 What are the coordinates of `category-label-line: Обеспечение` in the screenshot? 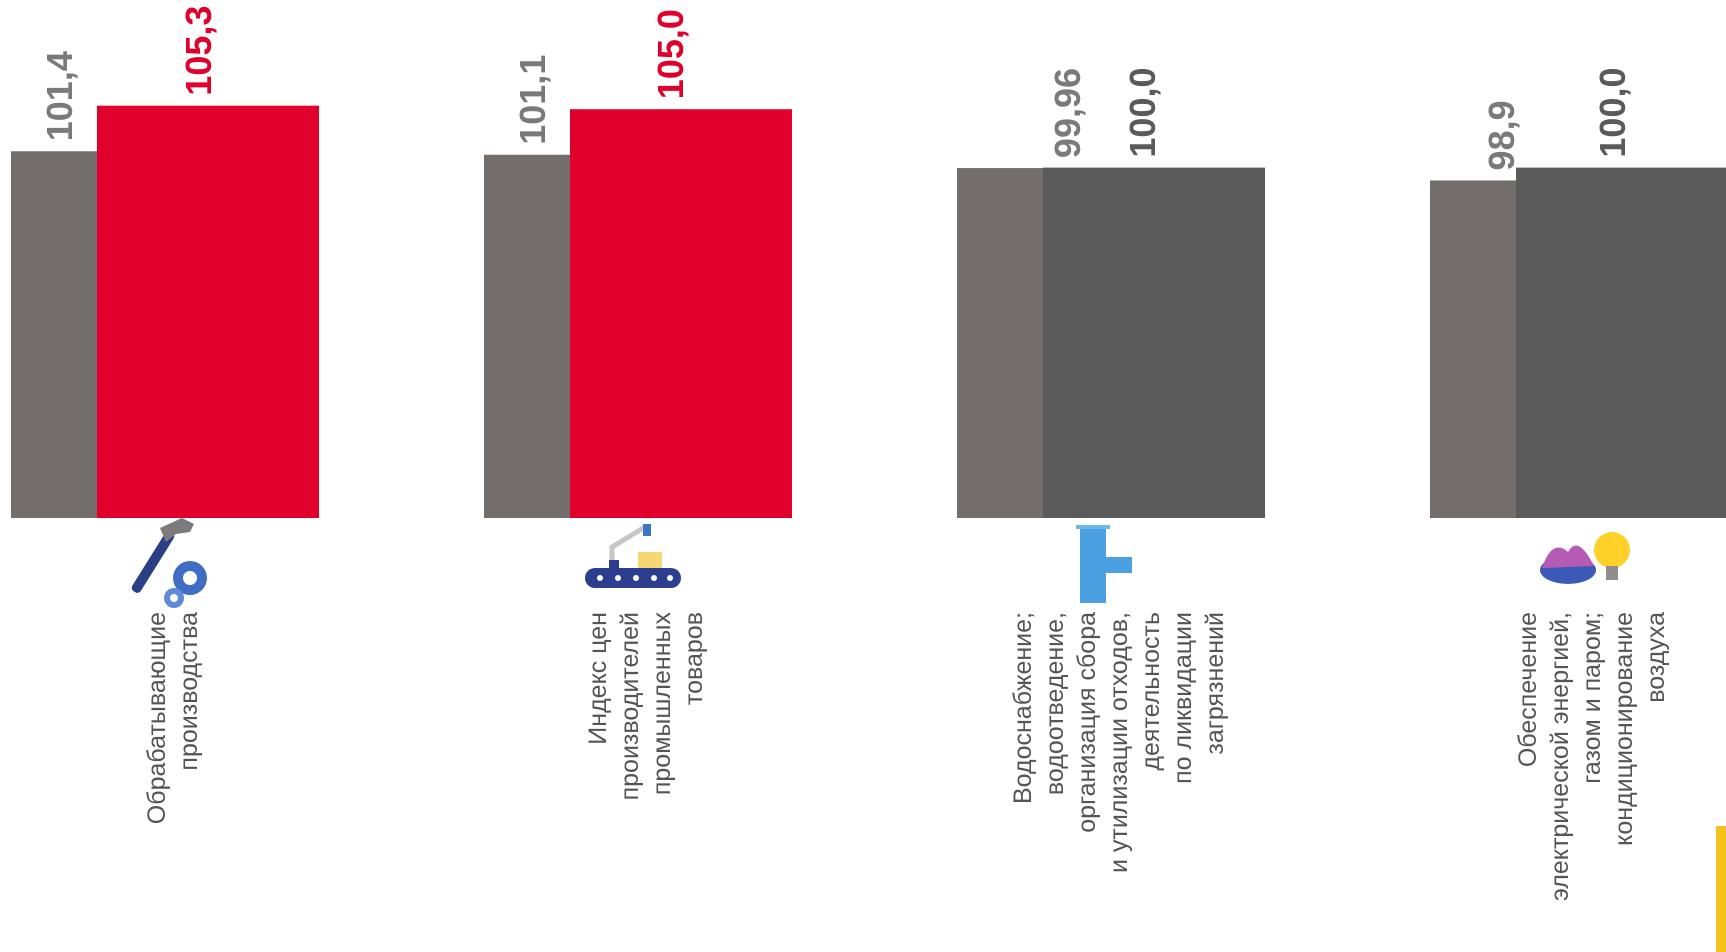 It's located at (1528, 689).